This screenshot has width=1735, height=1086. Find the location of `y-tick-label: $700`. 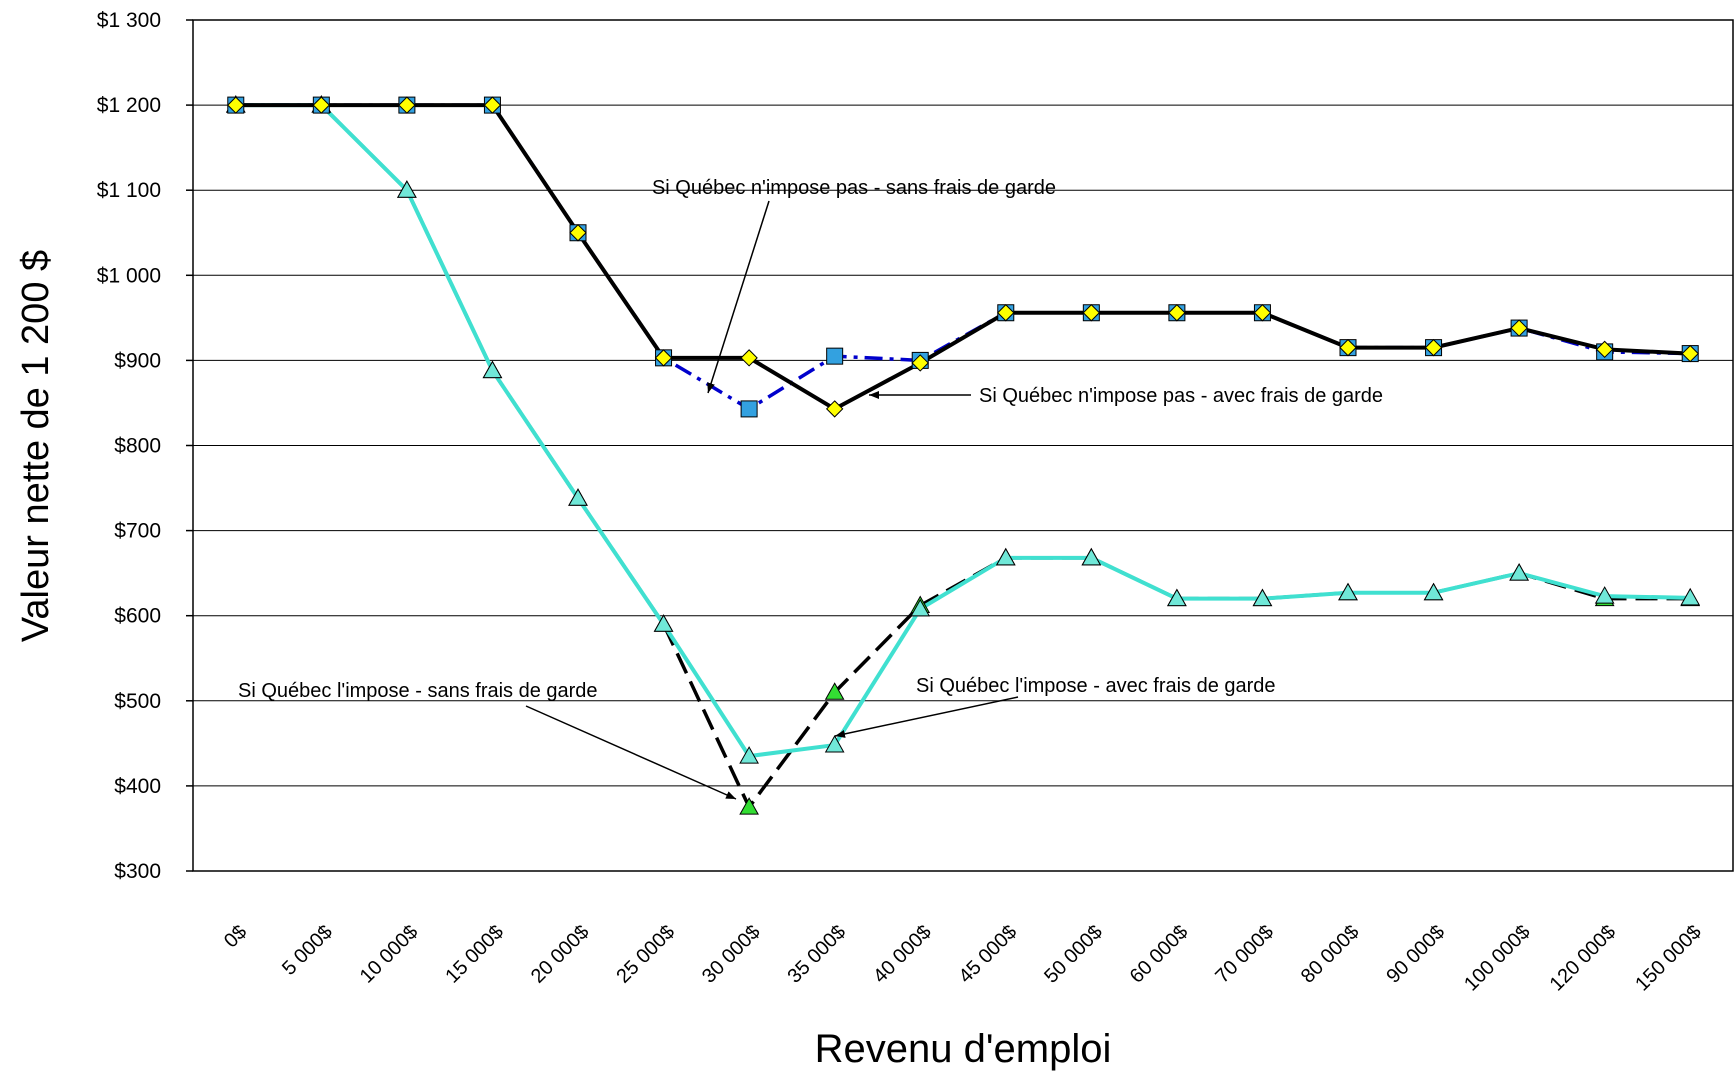

y-tick-label: $700 is located at coordinates (137, 531).